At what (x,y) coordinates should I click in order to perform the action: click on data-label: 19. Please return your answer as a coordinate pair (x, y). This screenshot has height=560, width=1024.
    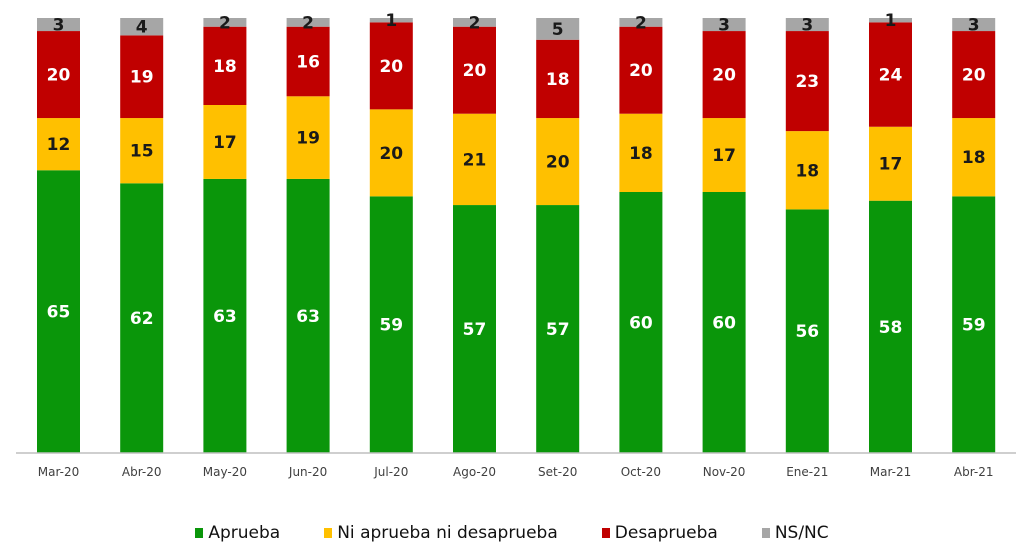
    Looking at the image, I should click on (142, 78).